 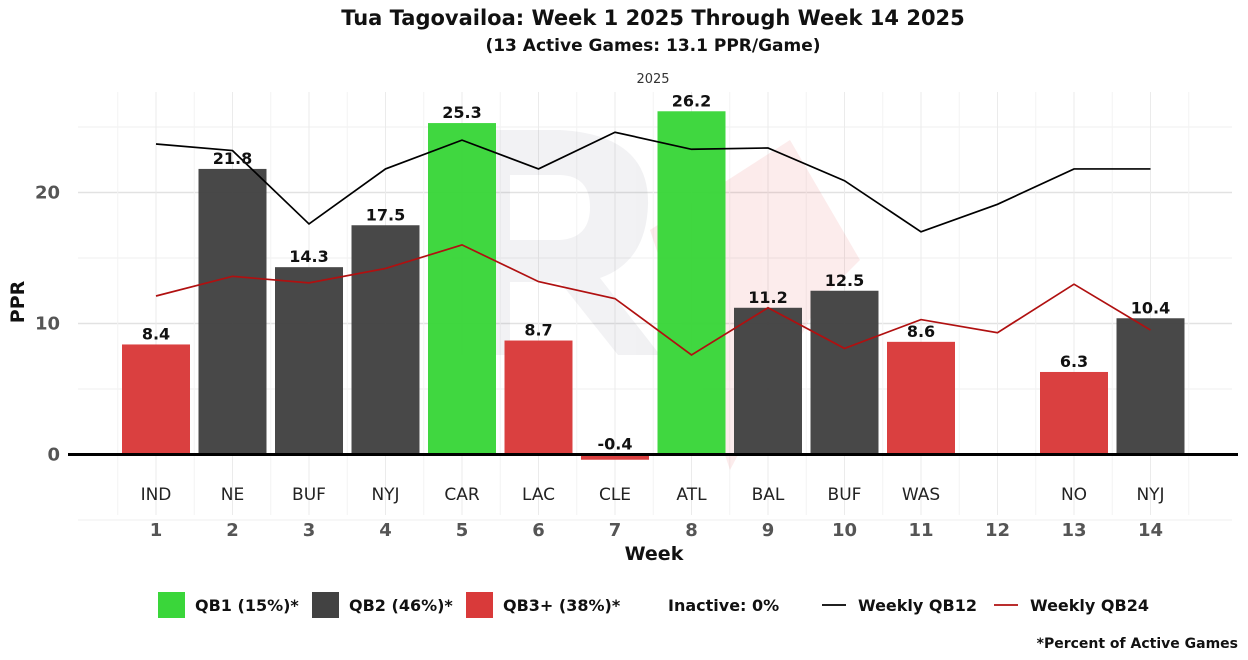 I want to click on legend-label: QB2 (46%)*, so click(x=401, y=605).